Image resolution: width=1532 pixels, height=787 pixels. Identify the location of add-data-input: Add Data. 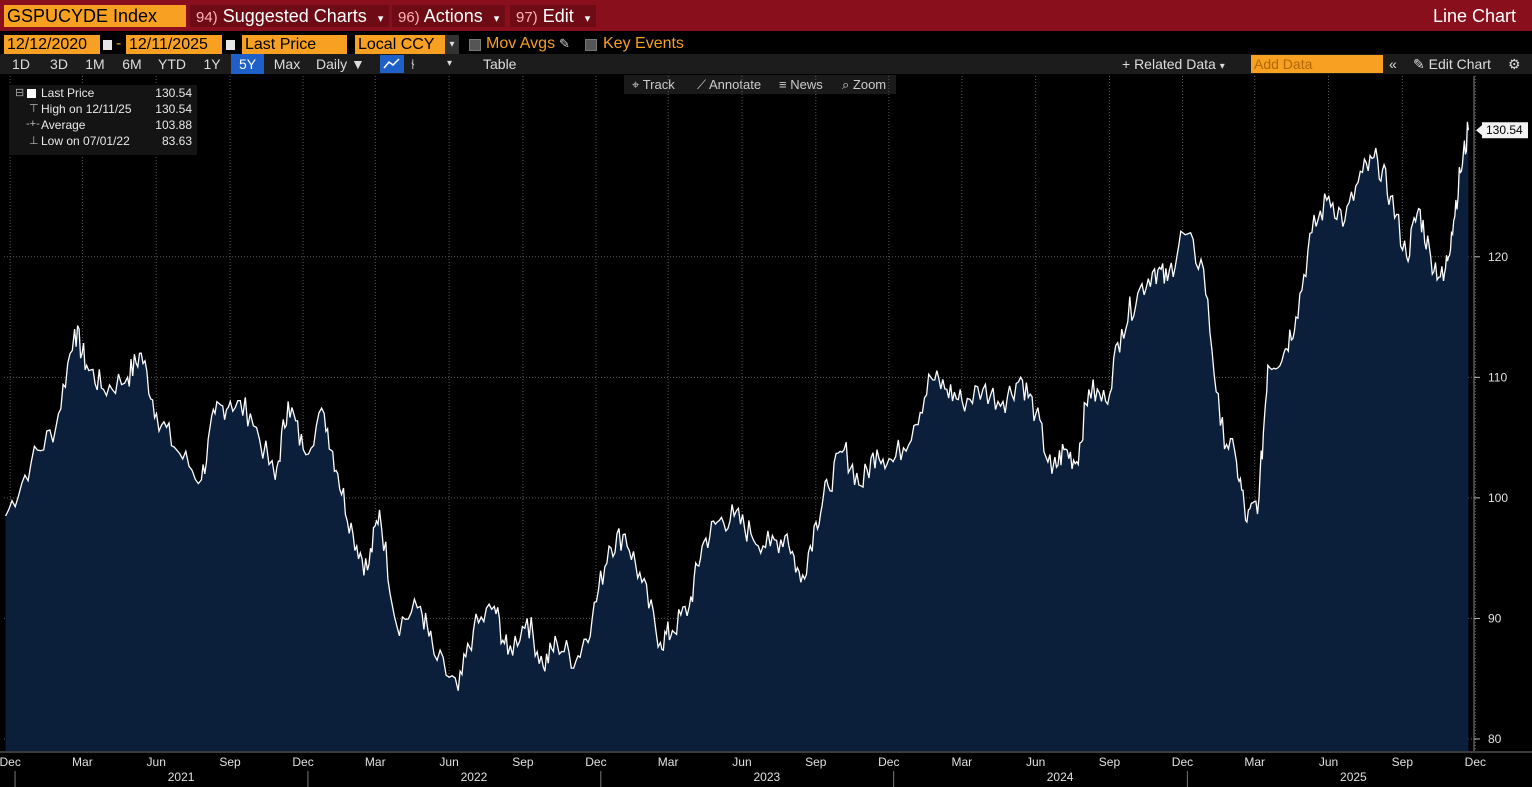
(1317, 64).